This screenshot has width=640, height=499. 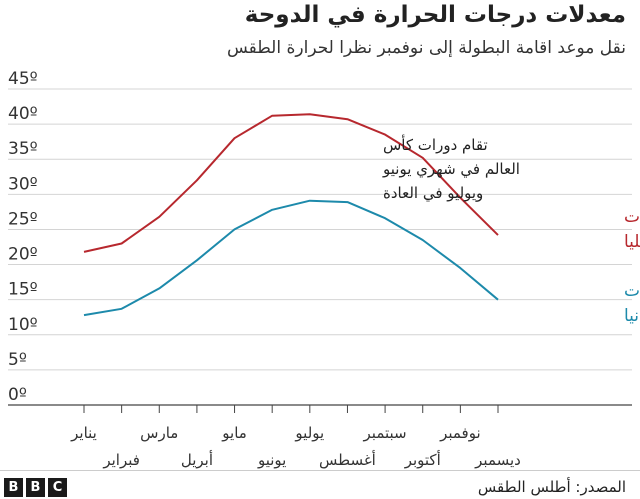 What do you see at coordinates (385, 433) in the screenshot?
I see `x-tick-label: سبتمبر` at bounding box center [385, 433].